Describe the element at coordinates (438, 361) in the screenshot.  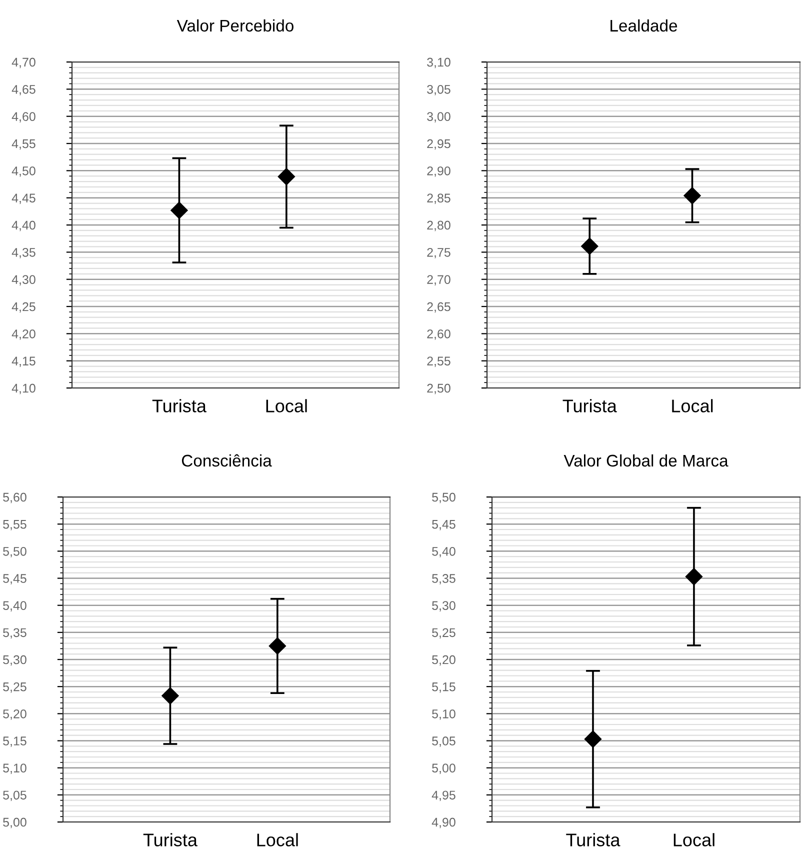
I see `y-tick-label: 2,55` at that location.